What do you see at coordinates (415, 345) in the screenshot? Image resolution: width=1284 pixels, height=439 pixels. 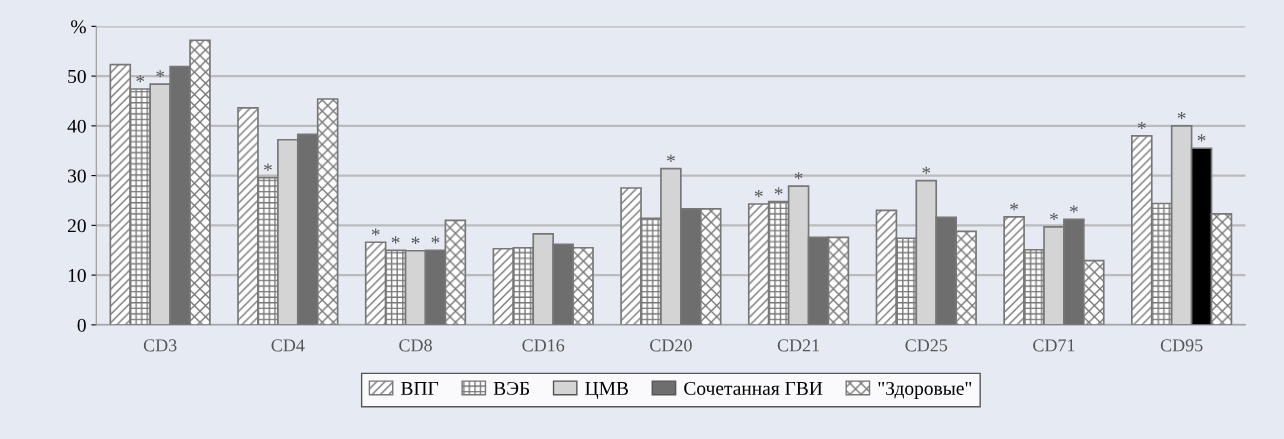 I see `x-tick-label: CD8` at bounding box center [415, 345].